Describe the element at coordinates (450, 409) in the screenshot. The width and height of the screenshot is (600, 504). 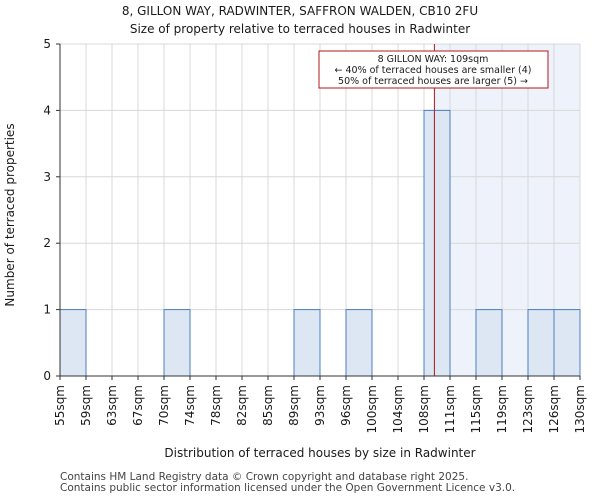
I see `x-tick-label: 111sqm` at that location.